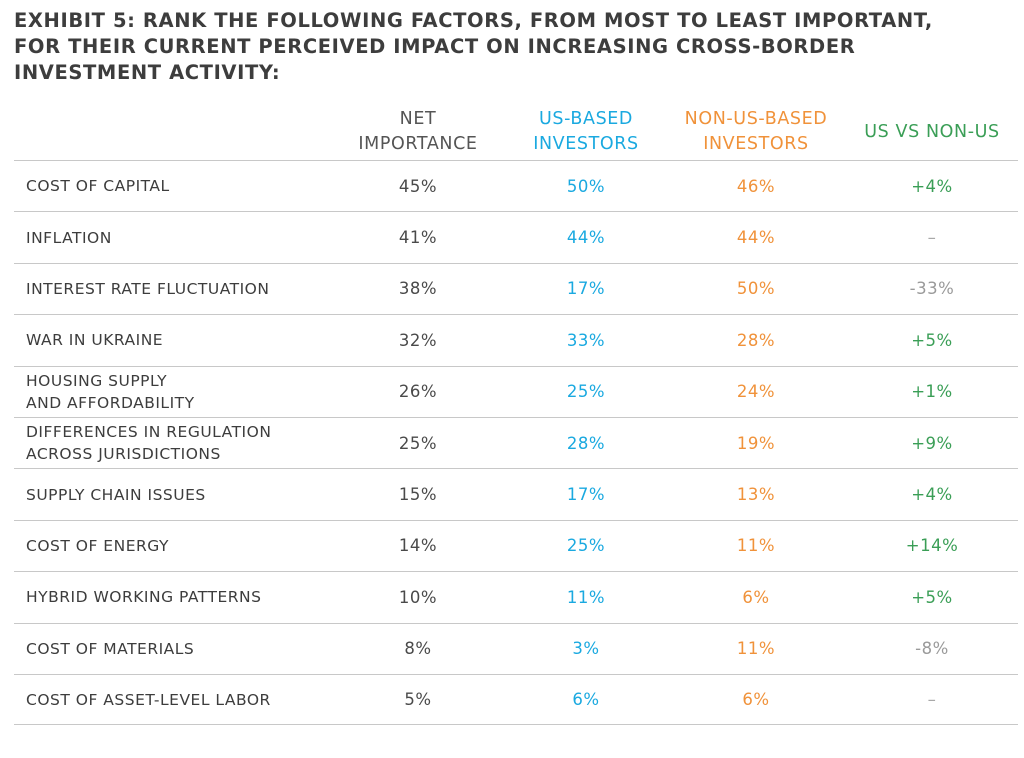 The height and width of the screenshot is (758, 1024). I want to click on us-based-value: 28%, so click(586, 443).